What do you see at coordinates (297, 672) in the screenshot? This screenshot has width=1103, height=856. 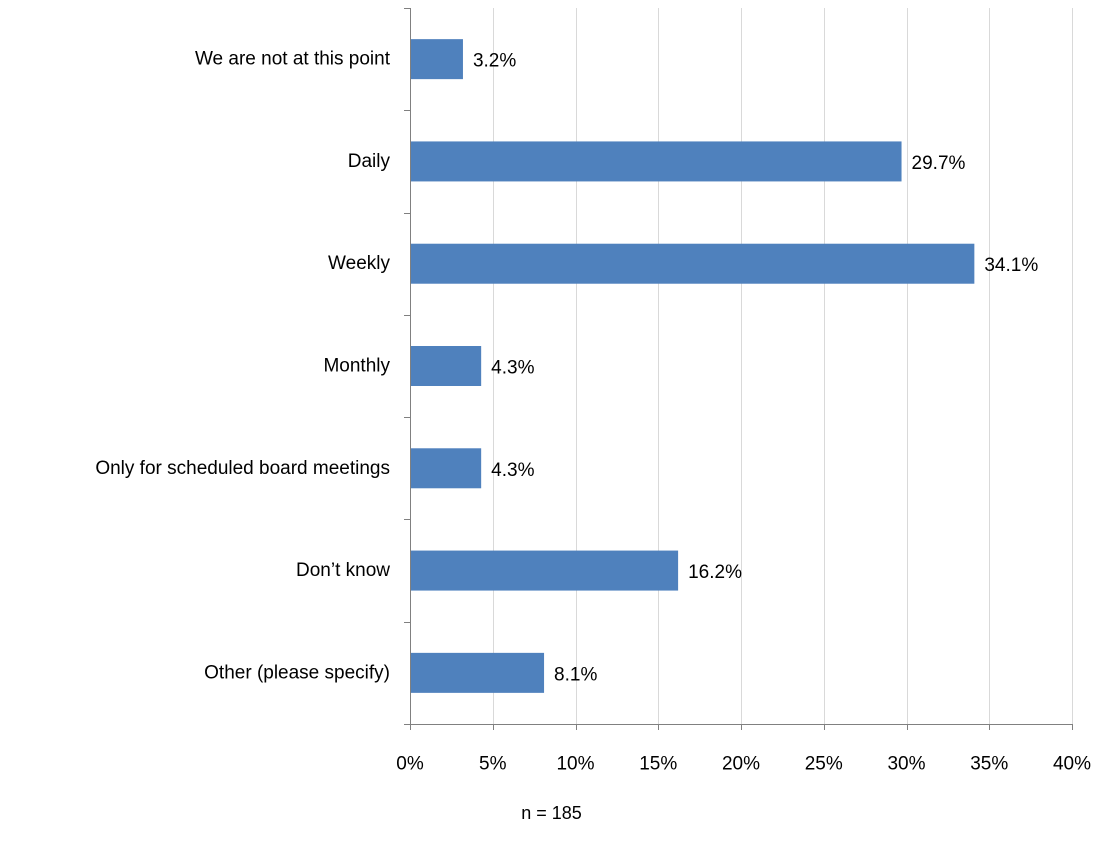 I see `category-label: Other (please specify)` at bounding box center [297, 672].